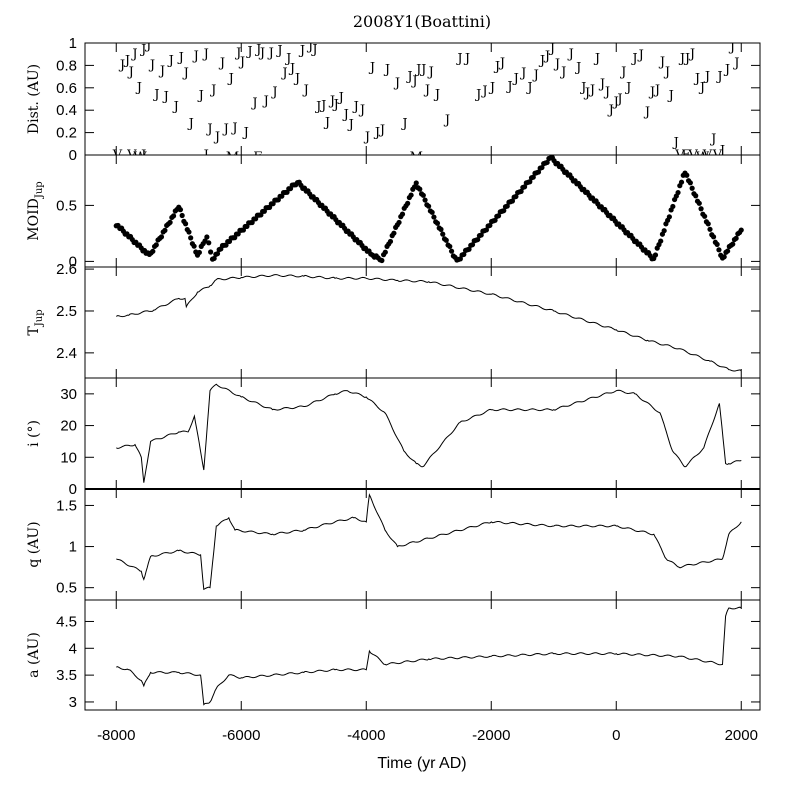 This screenshot has width=797, height=797. What do you see at coordinates (616, 735) in the screenshot?
I see `x-tick-label: 0` at bounding box center [616, 735].